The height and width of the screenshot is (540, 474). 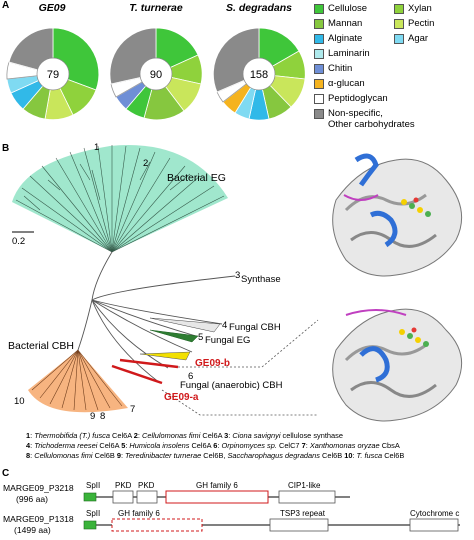 What do you see at coordinates (181, 397) in the screenshot?
I see `tree-label-ge09-a: GE09-a` at bounding box center [181, 397].